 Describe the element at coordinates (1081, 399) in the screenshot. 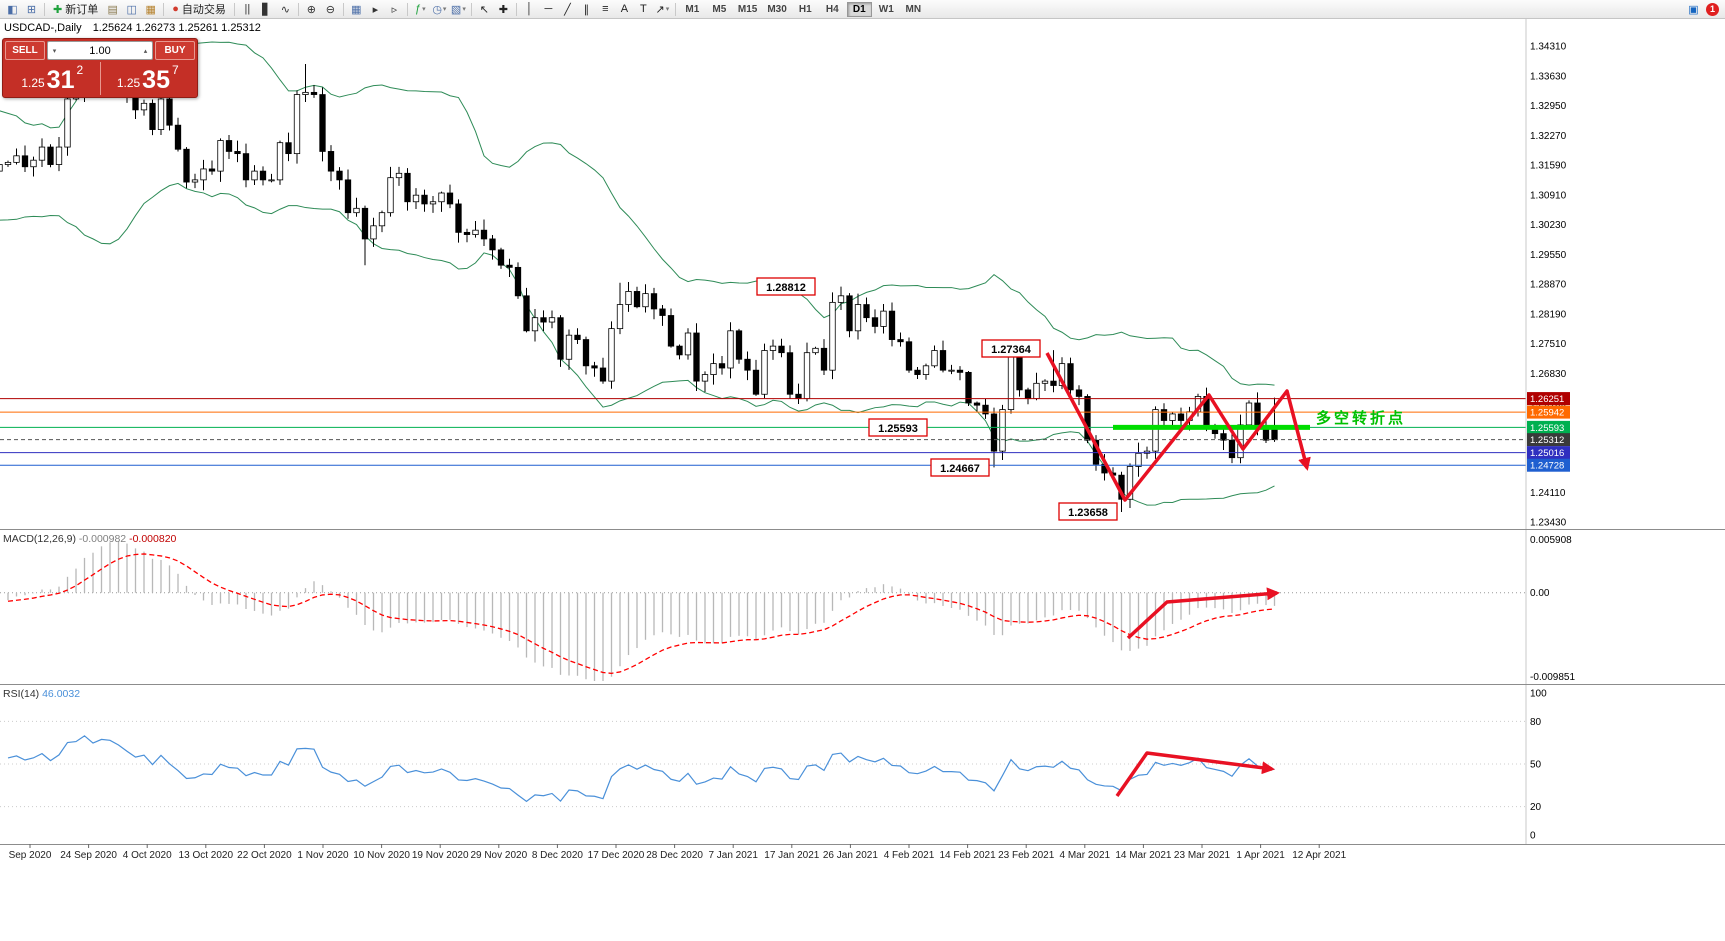

I see `analyst-annotations: 多空转折点 1.28812 1.27364 1.25593 1.24667 1.23658` at that location.